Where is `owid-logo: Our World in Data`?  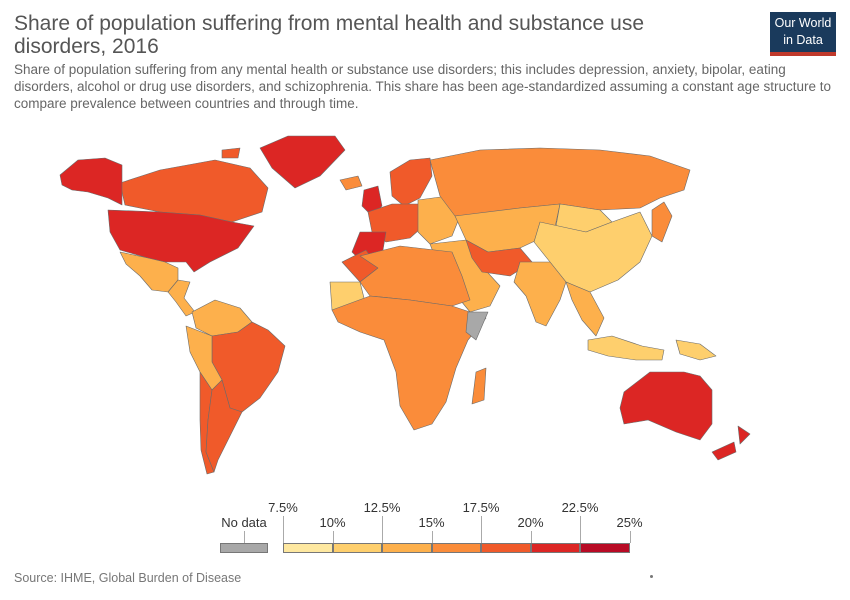
owid-logo: Our World in Data is located at coordinates (803, 34).